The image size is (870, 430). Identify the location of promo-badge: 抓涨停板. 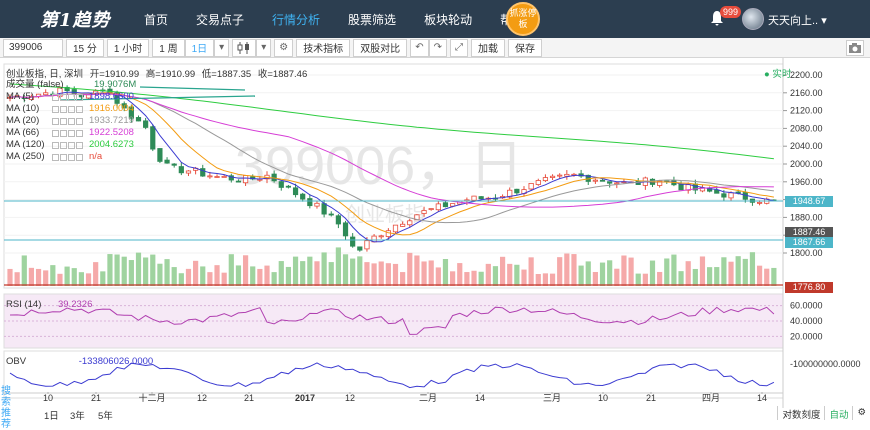
(523, 19).